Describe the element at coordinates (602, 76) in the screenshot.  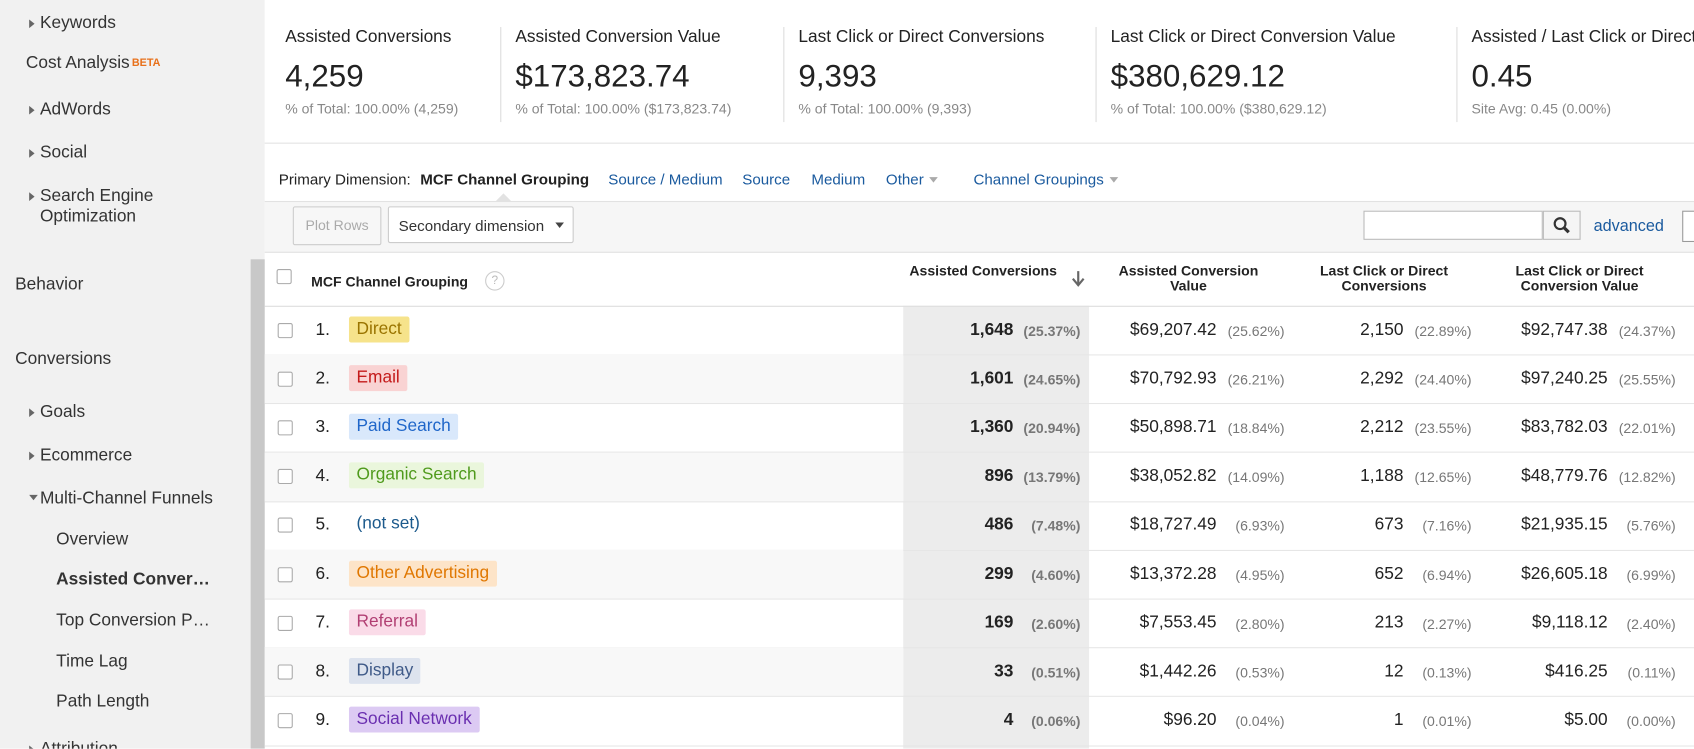
I see `metric-value: $173,823.74` at that location.